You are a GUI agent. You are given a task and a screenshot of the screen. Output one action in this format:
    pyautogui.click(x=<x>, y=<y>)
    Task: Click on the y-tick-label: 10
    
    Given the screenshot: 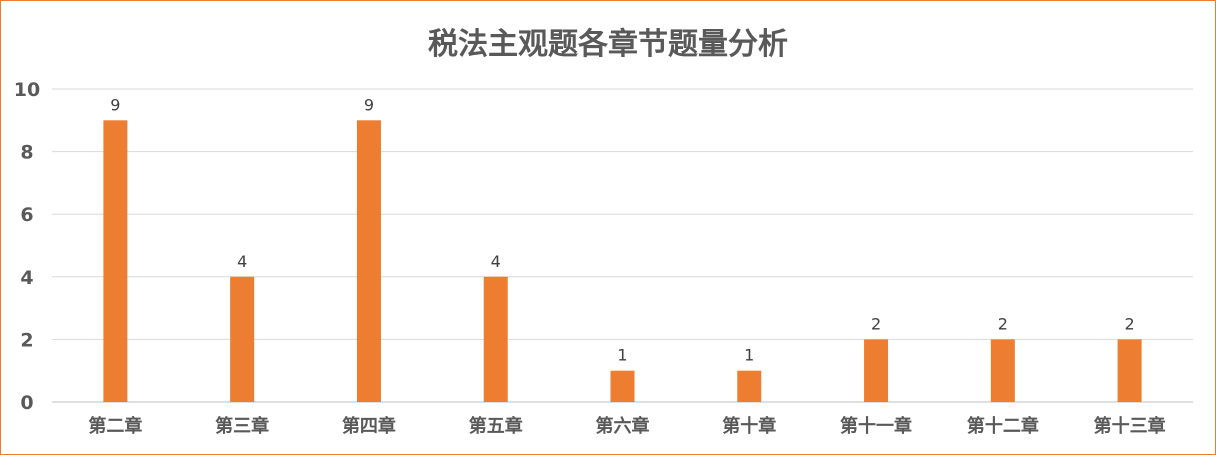 What is the action you would take?
    pyautogui.click(x=27, y=90)
    